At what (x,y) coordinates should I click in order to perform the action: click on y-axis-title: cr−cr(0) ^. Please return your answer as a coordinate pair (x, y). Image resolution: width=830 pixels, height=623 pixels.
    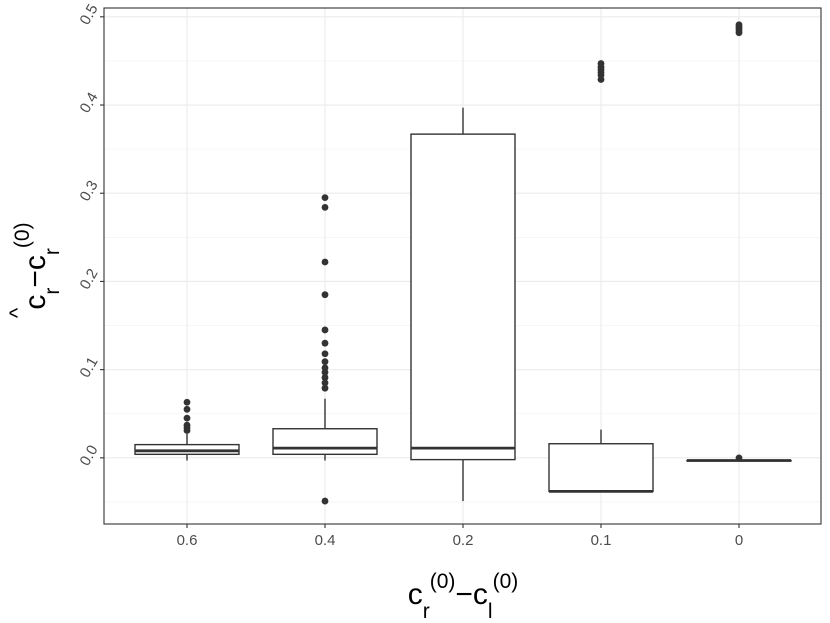
    Looking at the image, I should click on (34, 270).